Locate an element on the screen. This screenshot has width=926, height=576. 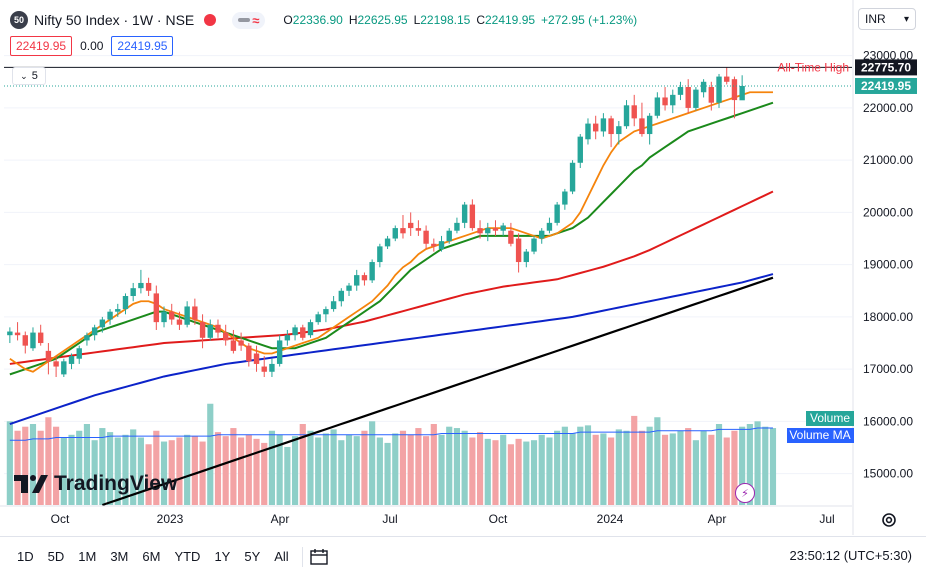
indicators-collapse-button: ⌄ 5 is located at coordinates (29, 76).